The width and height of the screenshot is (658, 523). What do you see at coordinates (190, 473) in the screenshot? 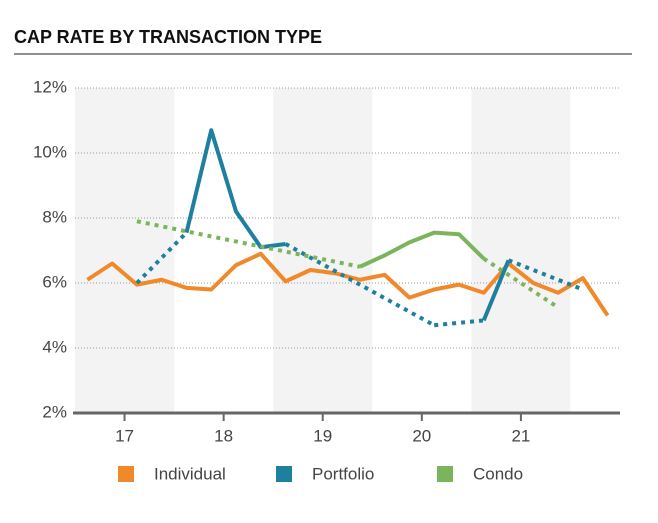
I see `legend-label: Individual` at bounding box center [190, 473].